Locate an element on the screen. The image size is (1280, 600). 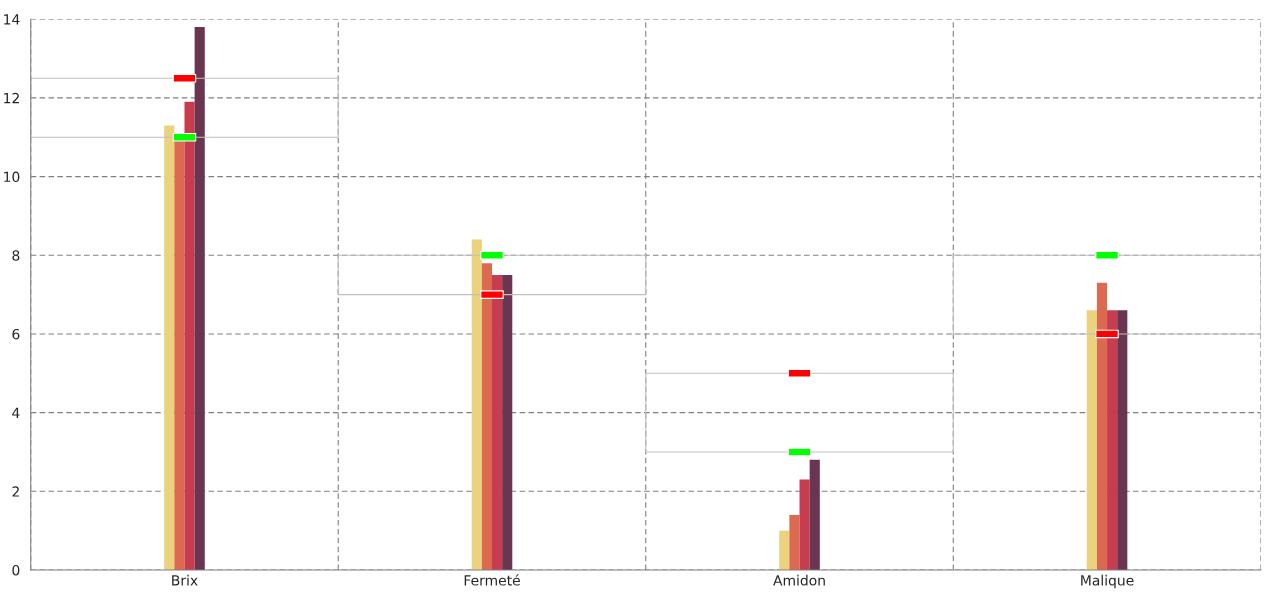
x-tick-label: Amidon is located at coordinates (799, 580).